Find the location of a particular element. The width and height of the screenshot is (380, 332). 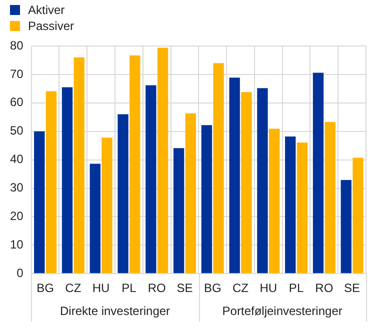

legend-label: Aktiver is located at coordinates (46, 10).